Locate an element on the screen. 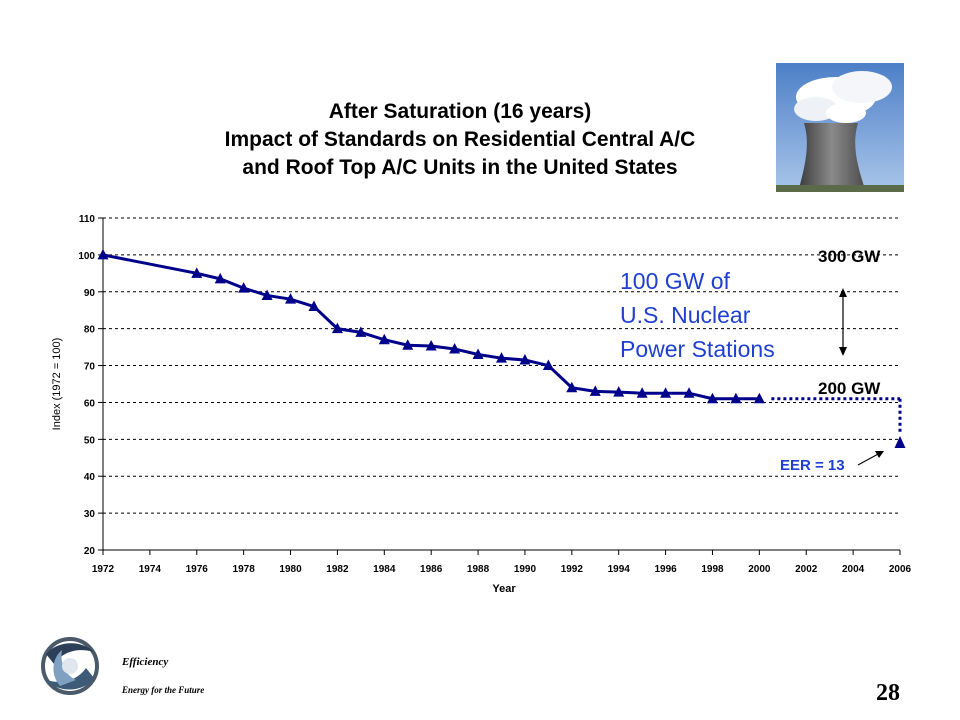 The height and width of the screenshot is (720, 960). x-tick-label: 1990 is located at coordinates (525, 569).